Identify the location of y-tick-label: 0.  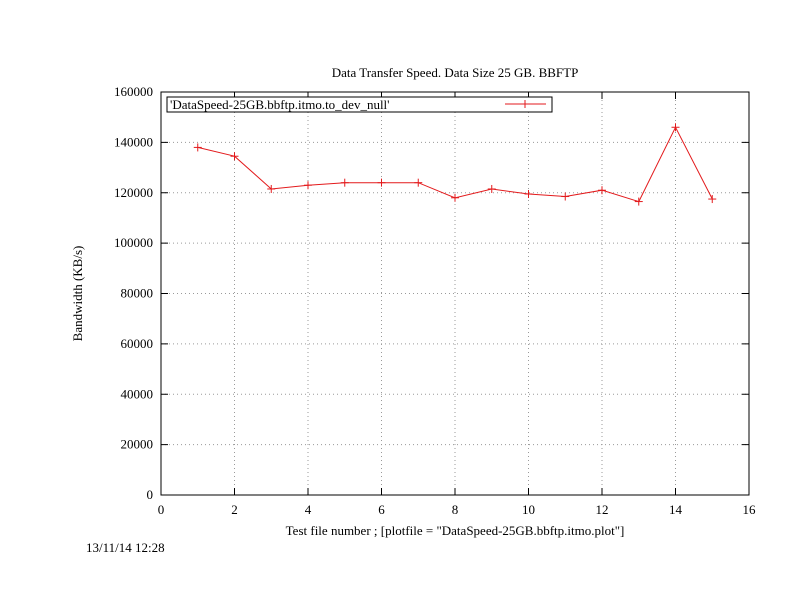
(150, 494).